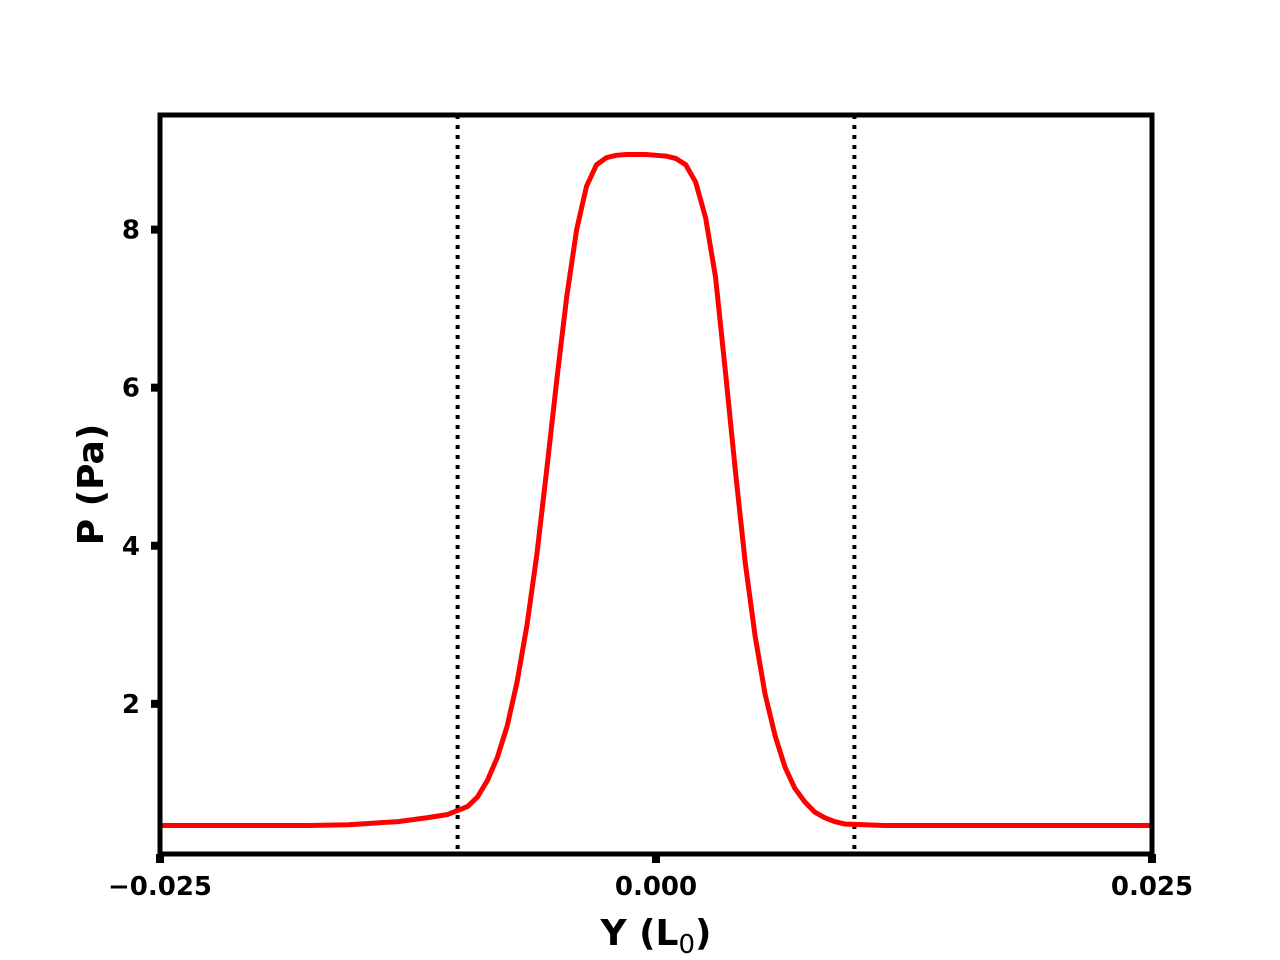 This screenshot has width=1280, height=960. Describe the element at coordinates (131, 231) in the screenshot. I see `y-tick-label: 8` at that location.